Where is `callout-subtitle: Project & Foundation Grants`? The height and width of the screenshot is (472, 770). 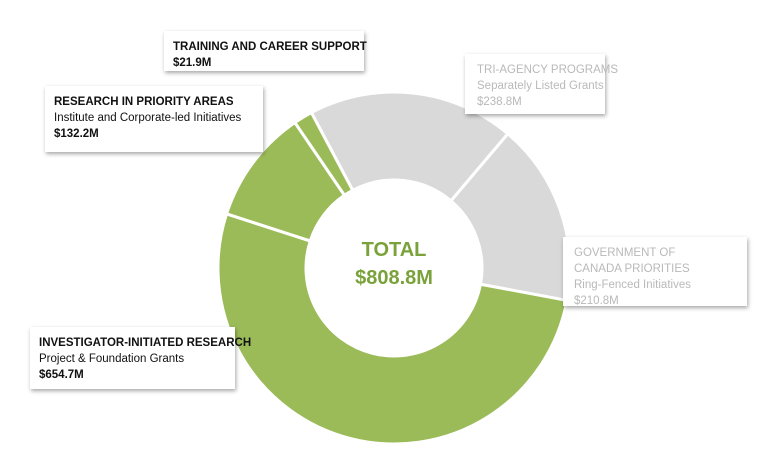
callout-subtitle: Project & Foundation Grants is located at coordinates (112, 359).